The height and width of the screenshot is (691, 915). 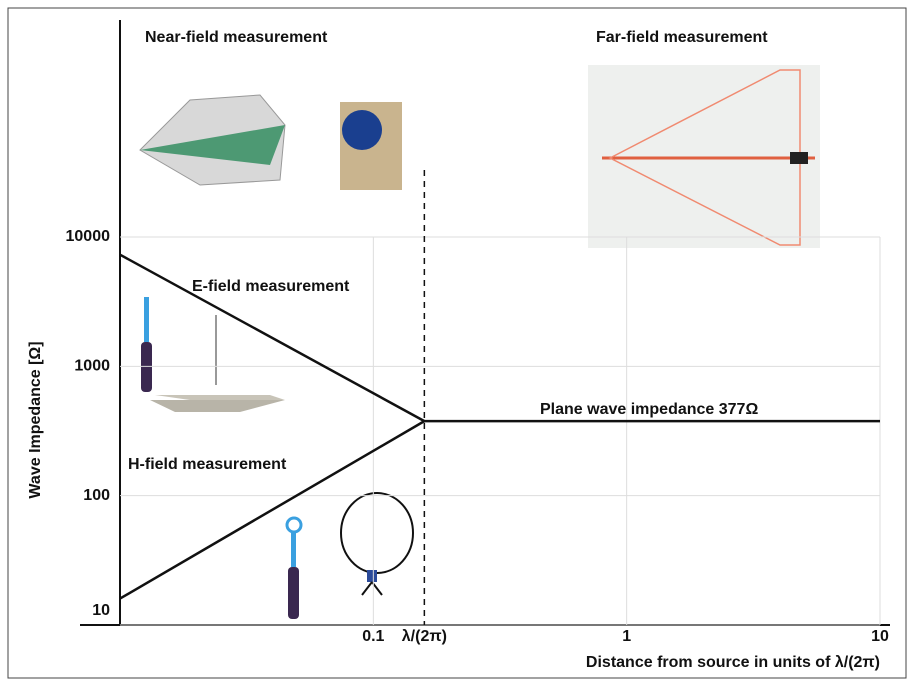 I want to click on near-field-title: Near-field measurement, so click(x=236, y=37).